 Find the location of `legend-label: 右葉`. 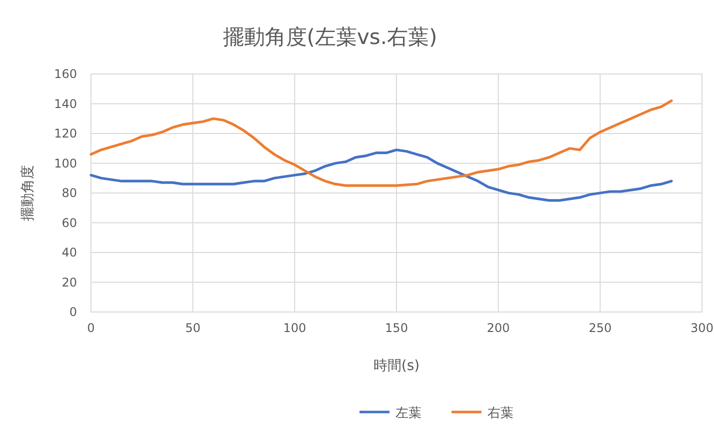

legend-label: 右葉 is located at coordinates (501, 413).